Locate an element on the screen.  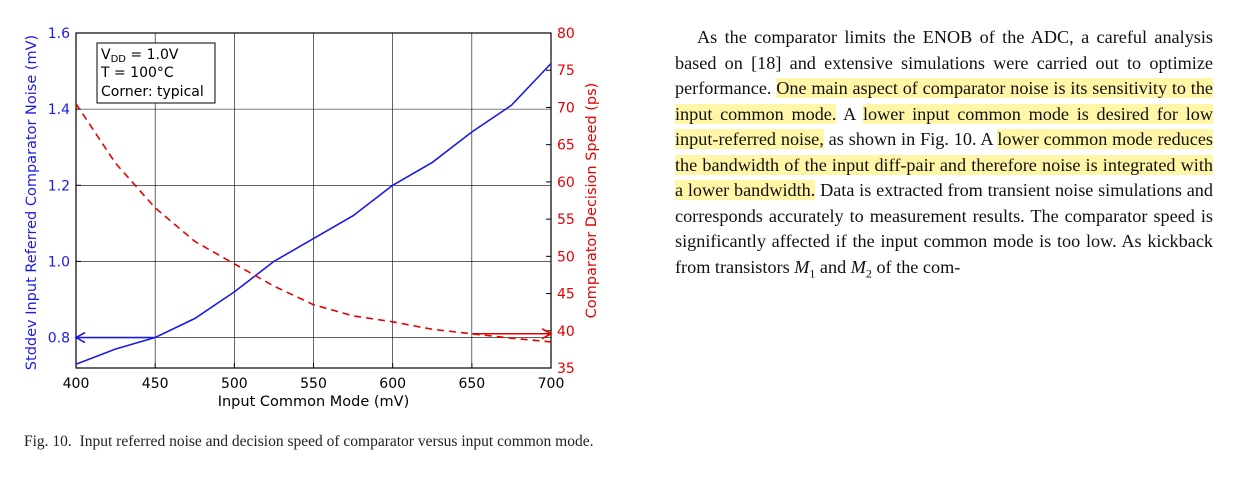
annotation-temperature: T = 100°C is located at coordinates (137, 73).